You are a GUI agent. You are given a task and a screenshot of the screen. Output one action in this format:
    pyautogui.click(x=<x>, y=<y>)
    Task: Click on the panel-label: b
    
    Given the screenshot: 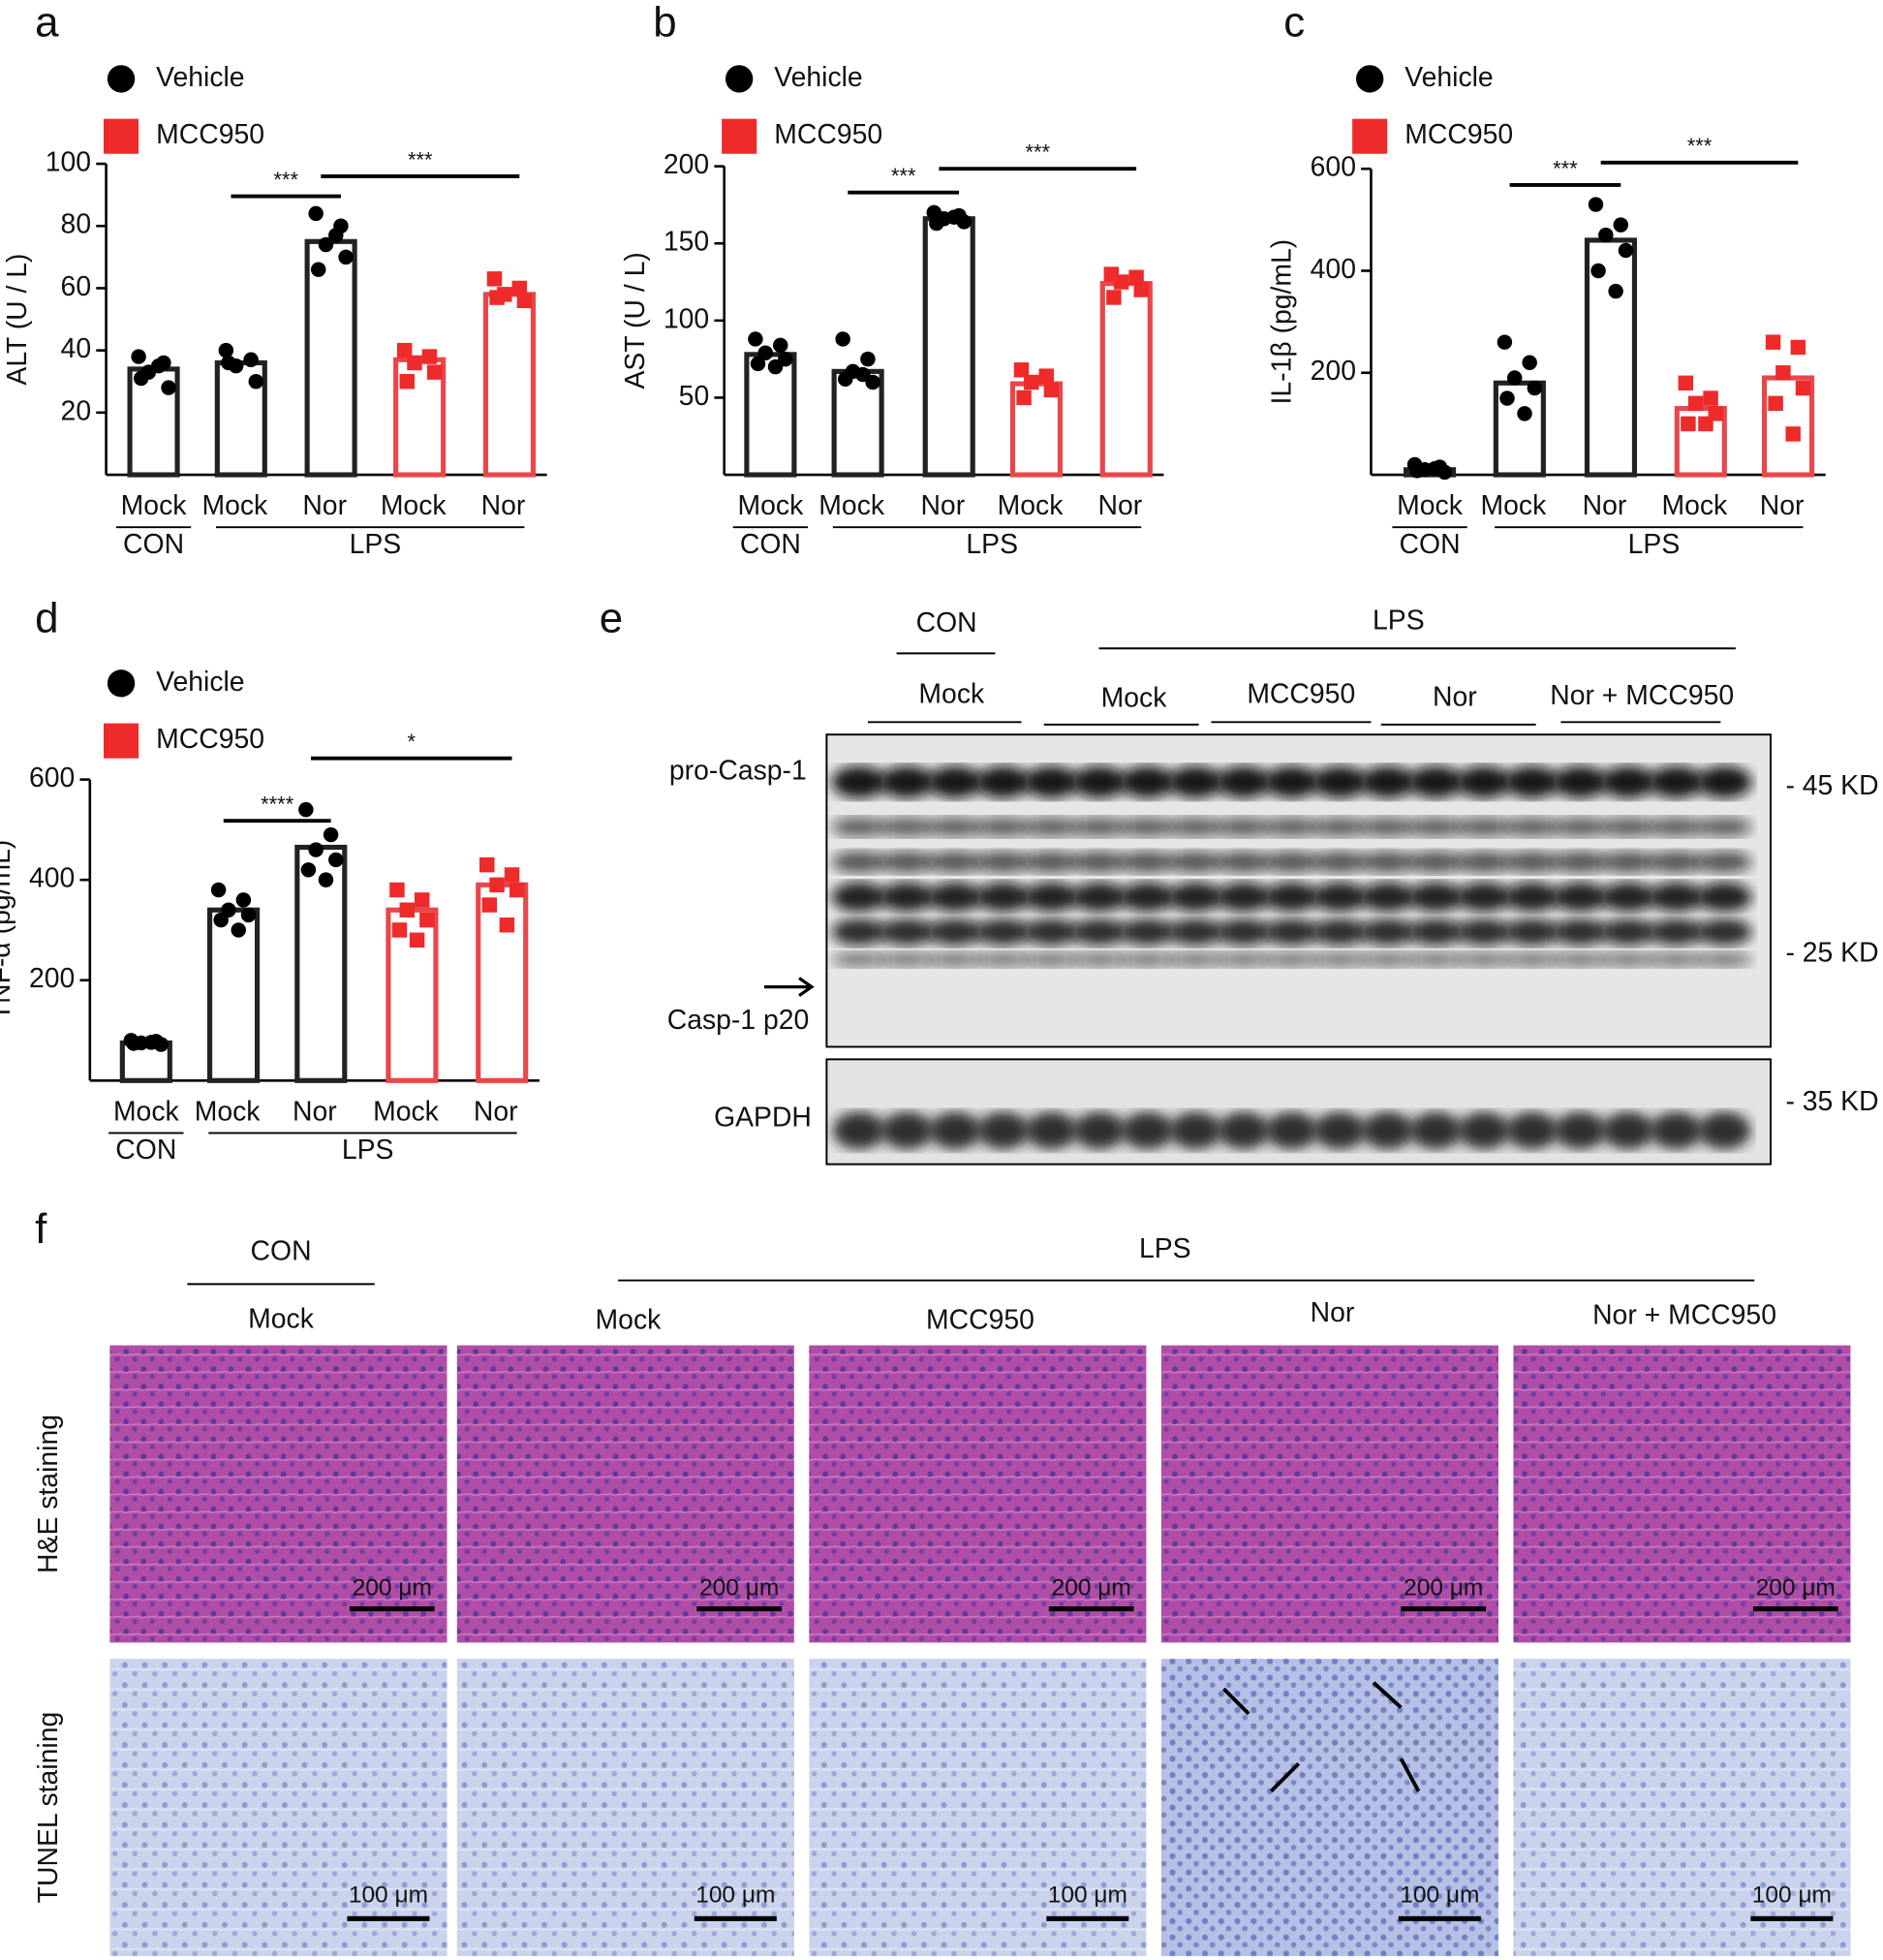 What is the action you would take?
    pyautogui.click(x=664, y=24)
    